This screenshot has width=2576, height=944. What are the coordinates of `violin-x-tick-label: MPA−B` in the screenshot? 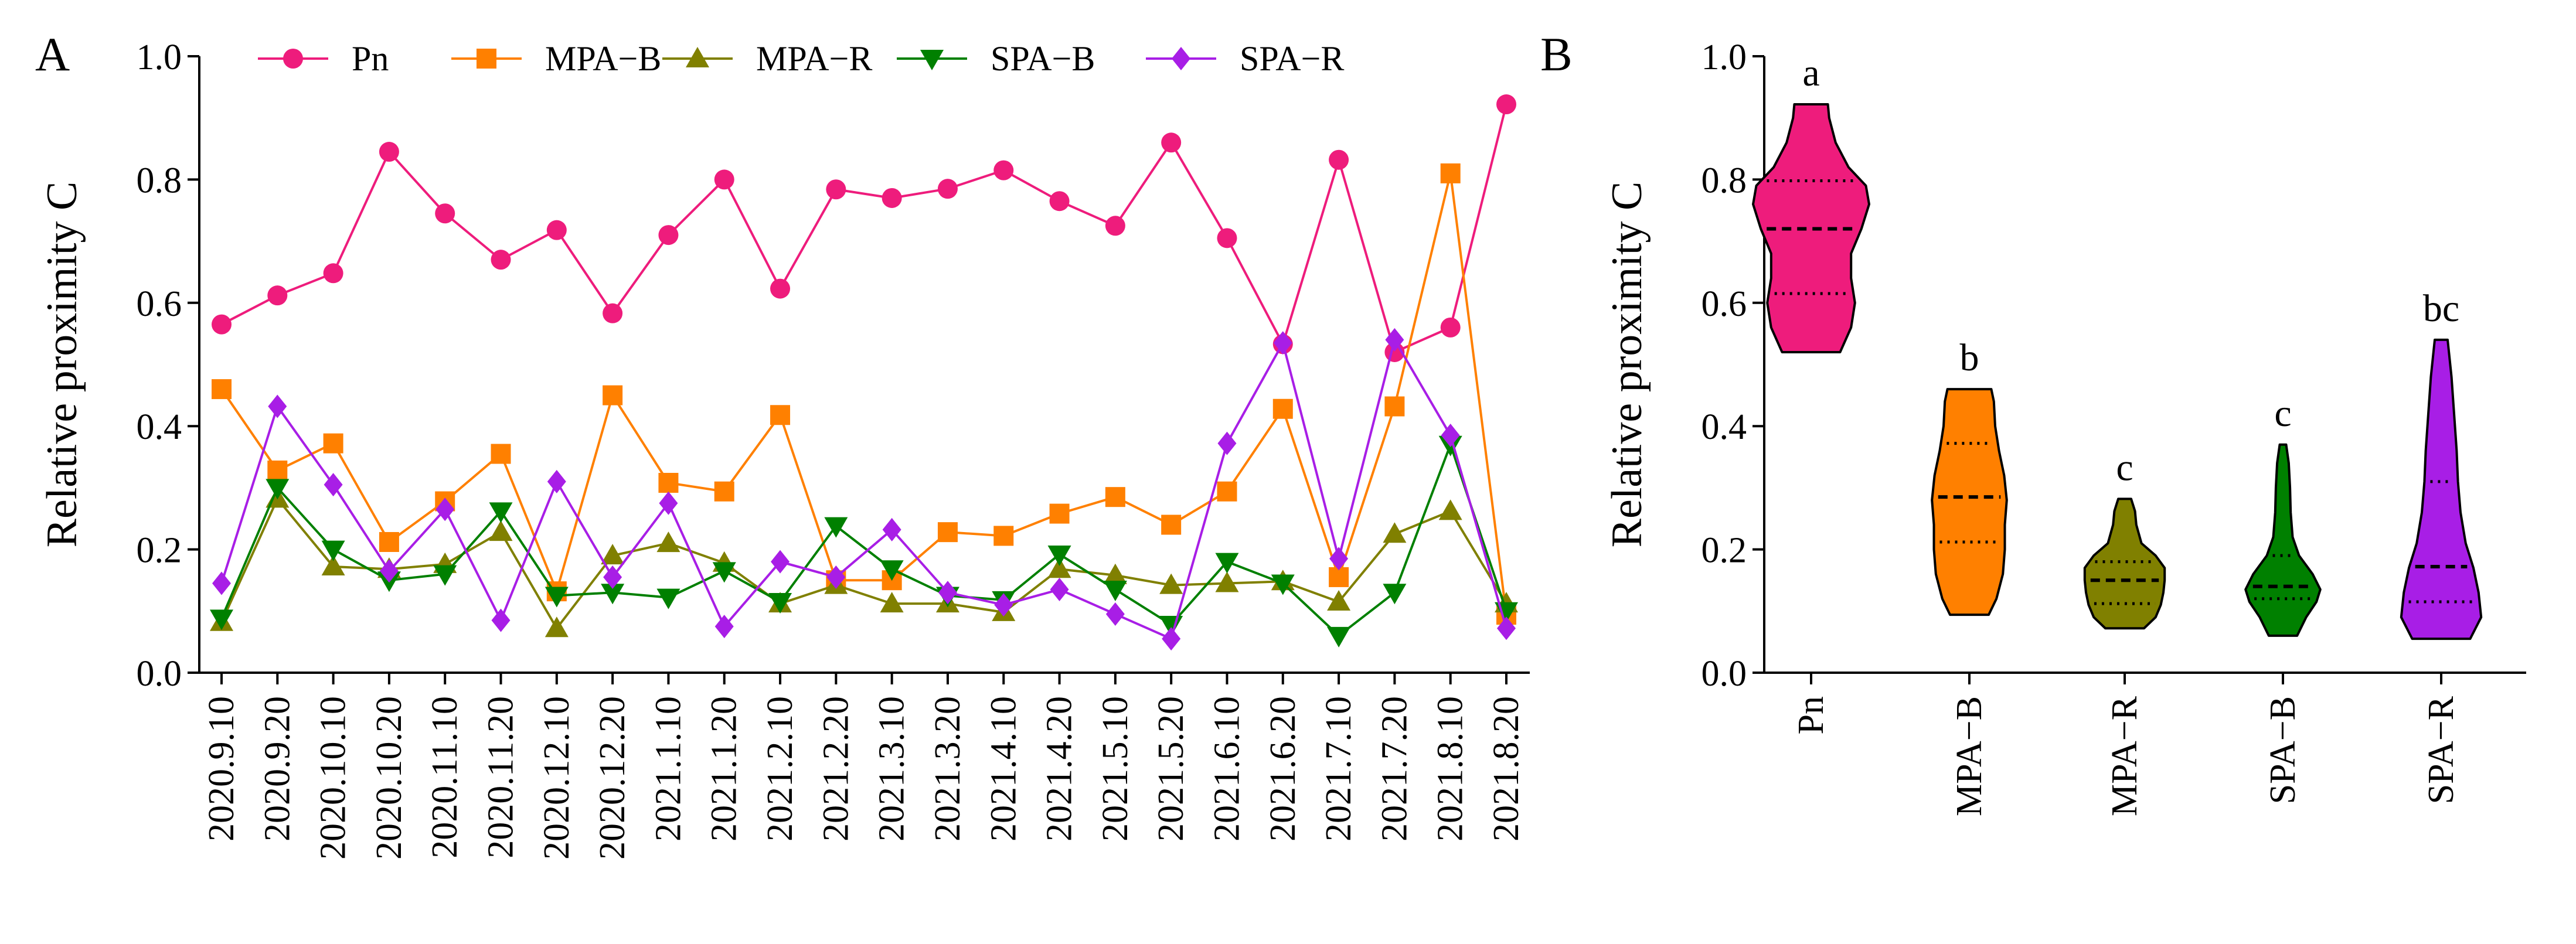 It's located at (1969, 756).